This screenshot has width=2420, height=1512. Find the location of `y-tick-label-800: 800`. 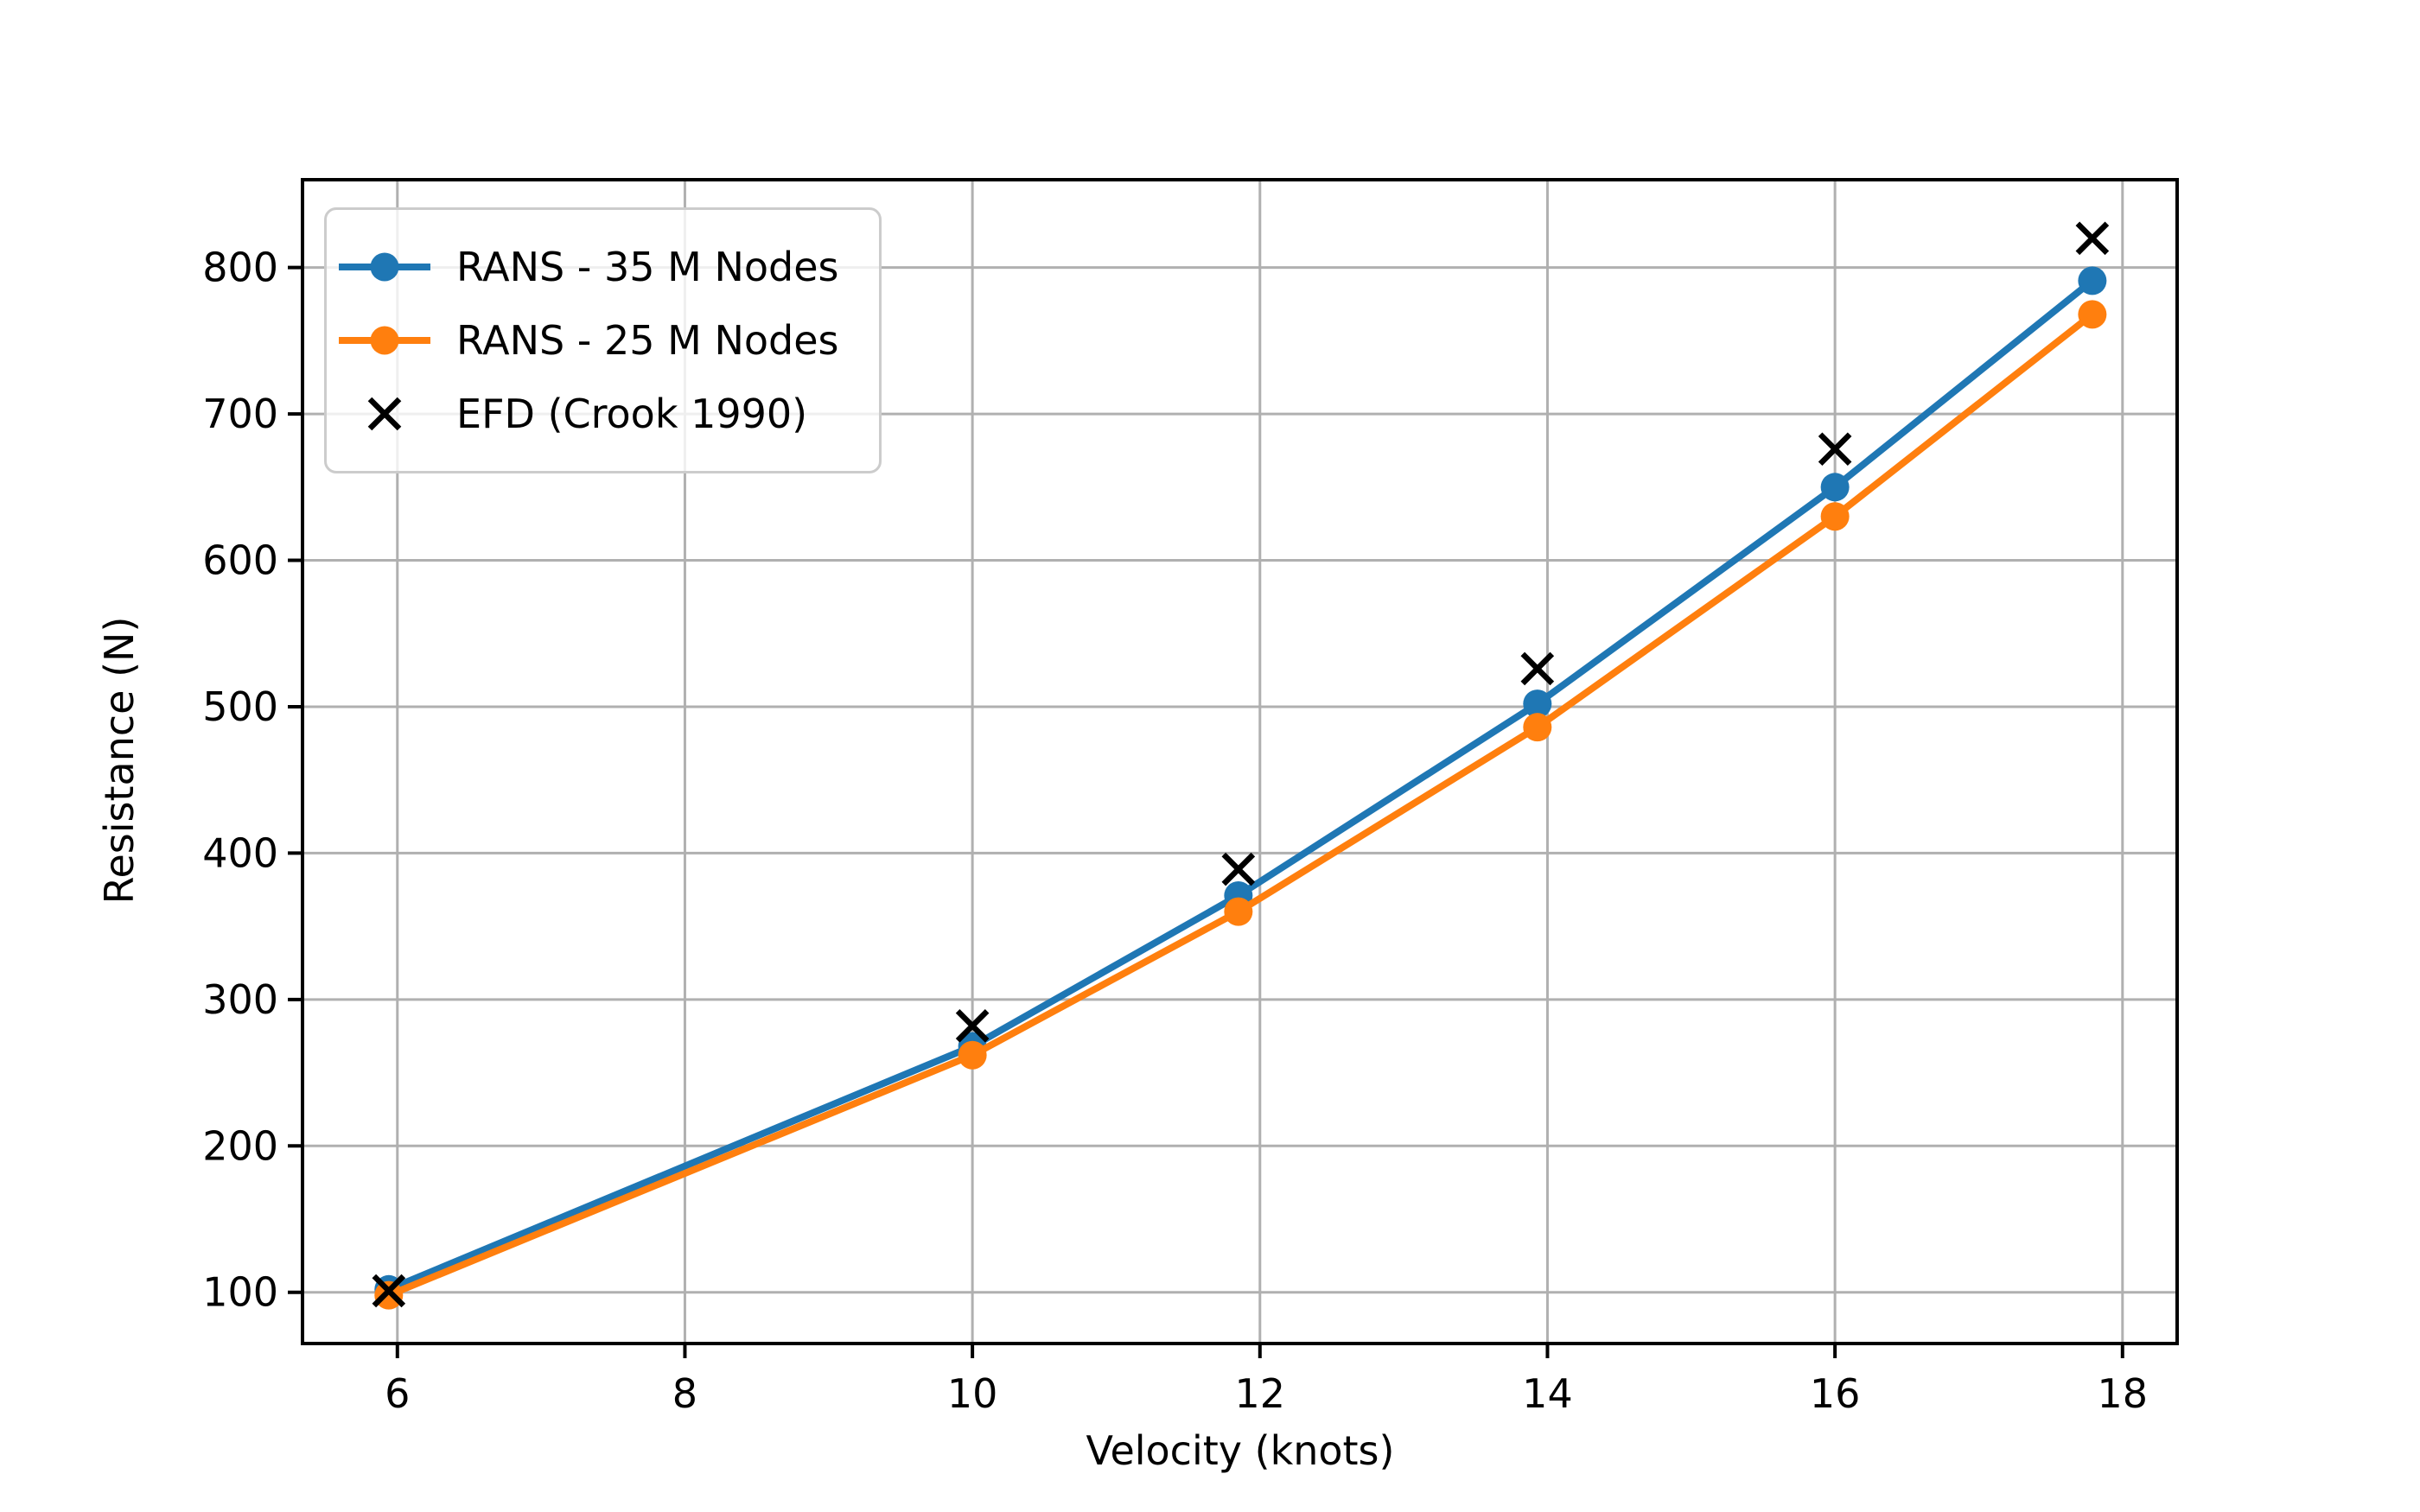

y-tick-label-800: 800 is located at coordinates (240, 268).